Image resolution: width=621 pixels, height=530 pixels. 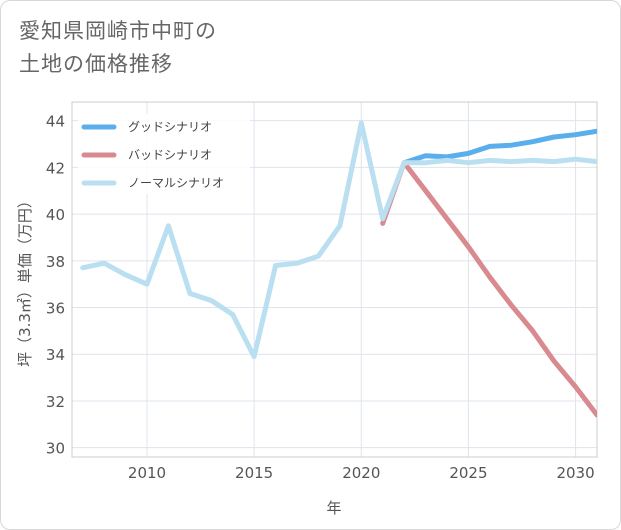 What do you see at coordinates (170, 127) in the screenshot?
I see `legend-label-good-scenario: グッドシナリオ` at bounding box center [170, 127].